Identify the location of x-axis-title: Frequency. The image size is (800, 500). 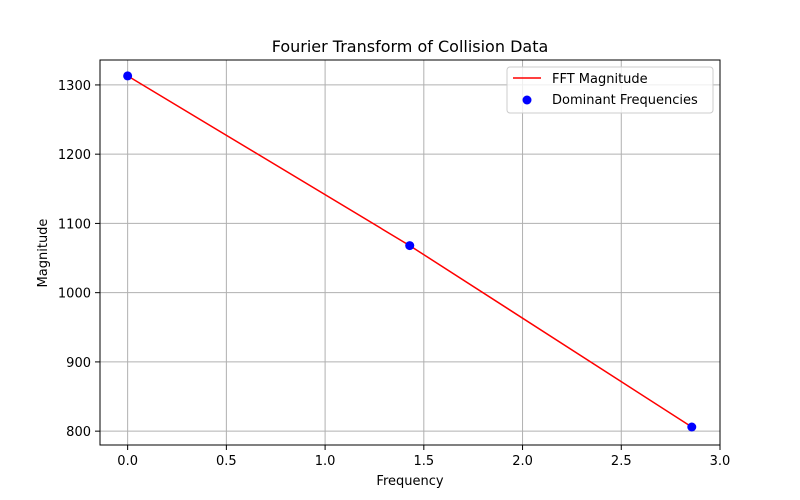
(409, 481).